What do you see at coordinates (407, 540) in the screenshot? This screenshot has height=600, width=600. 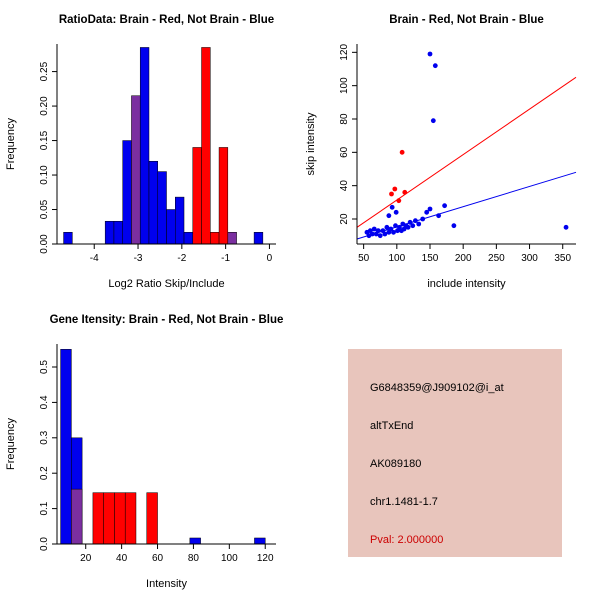 I see `info-line-pval: Pval: 2.000000` at bounding box center [407, 540].